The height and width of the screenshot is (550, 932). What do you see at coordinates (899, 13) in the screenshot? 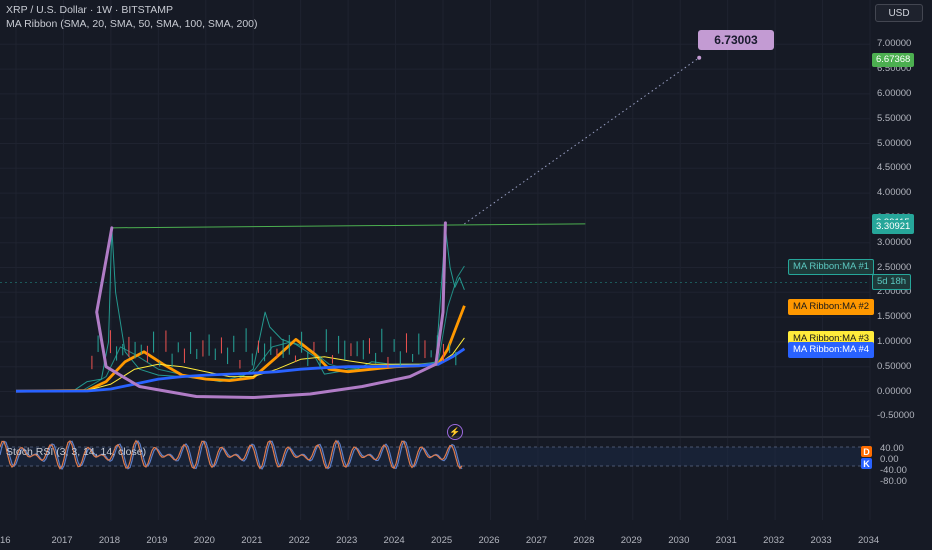
I see `currency-button: USD` at bounding box center [899, 13].